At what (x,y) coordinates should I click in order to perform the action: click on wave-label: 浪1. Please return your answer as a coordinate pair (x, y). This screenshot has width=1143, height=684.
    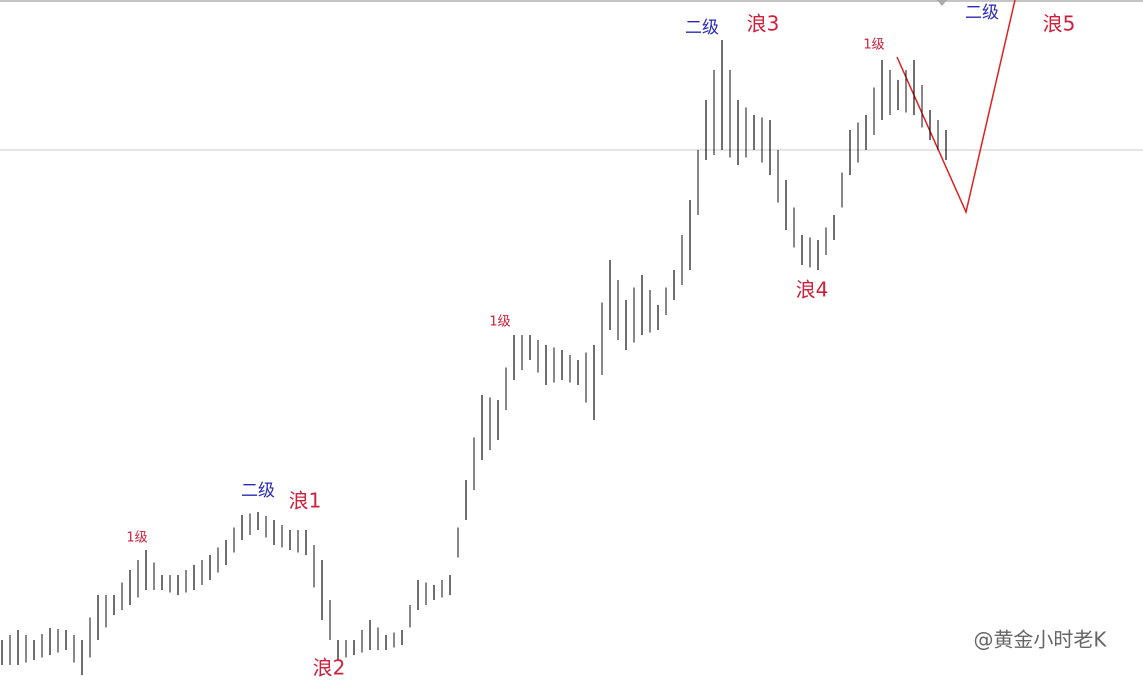
    Looking at the image, I should click on (305, 501).